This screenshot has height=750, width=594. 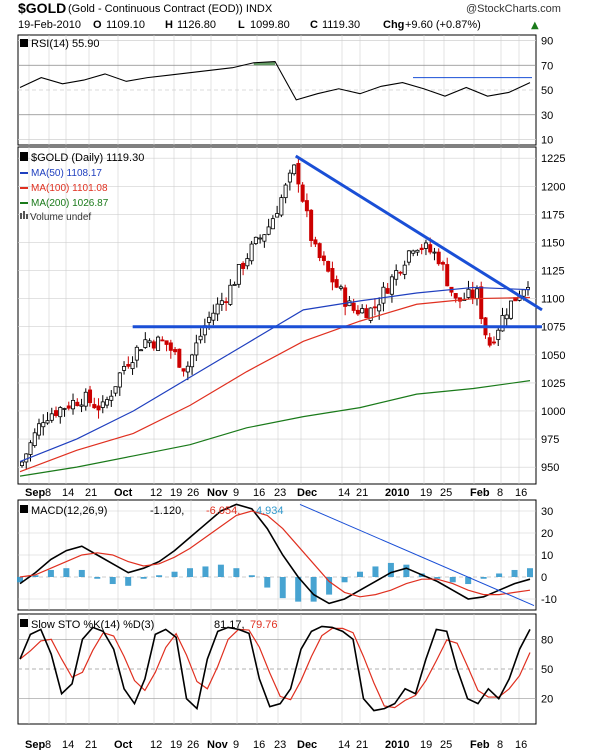 What do you see at coordinates (87, 158) in the screenshot?
I see `price-legend: $GOLD (Daily) 1119.30` at bounding box center [87, 158].